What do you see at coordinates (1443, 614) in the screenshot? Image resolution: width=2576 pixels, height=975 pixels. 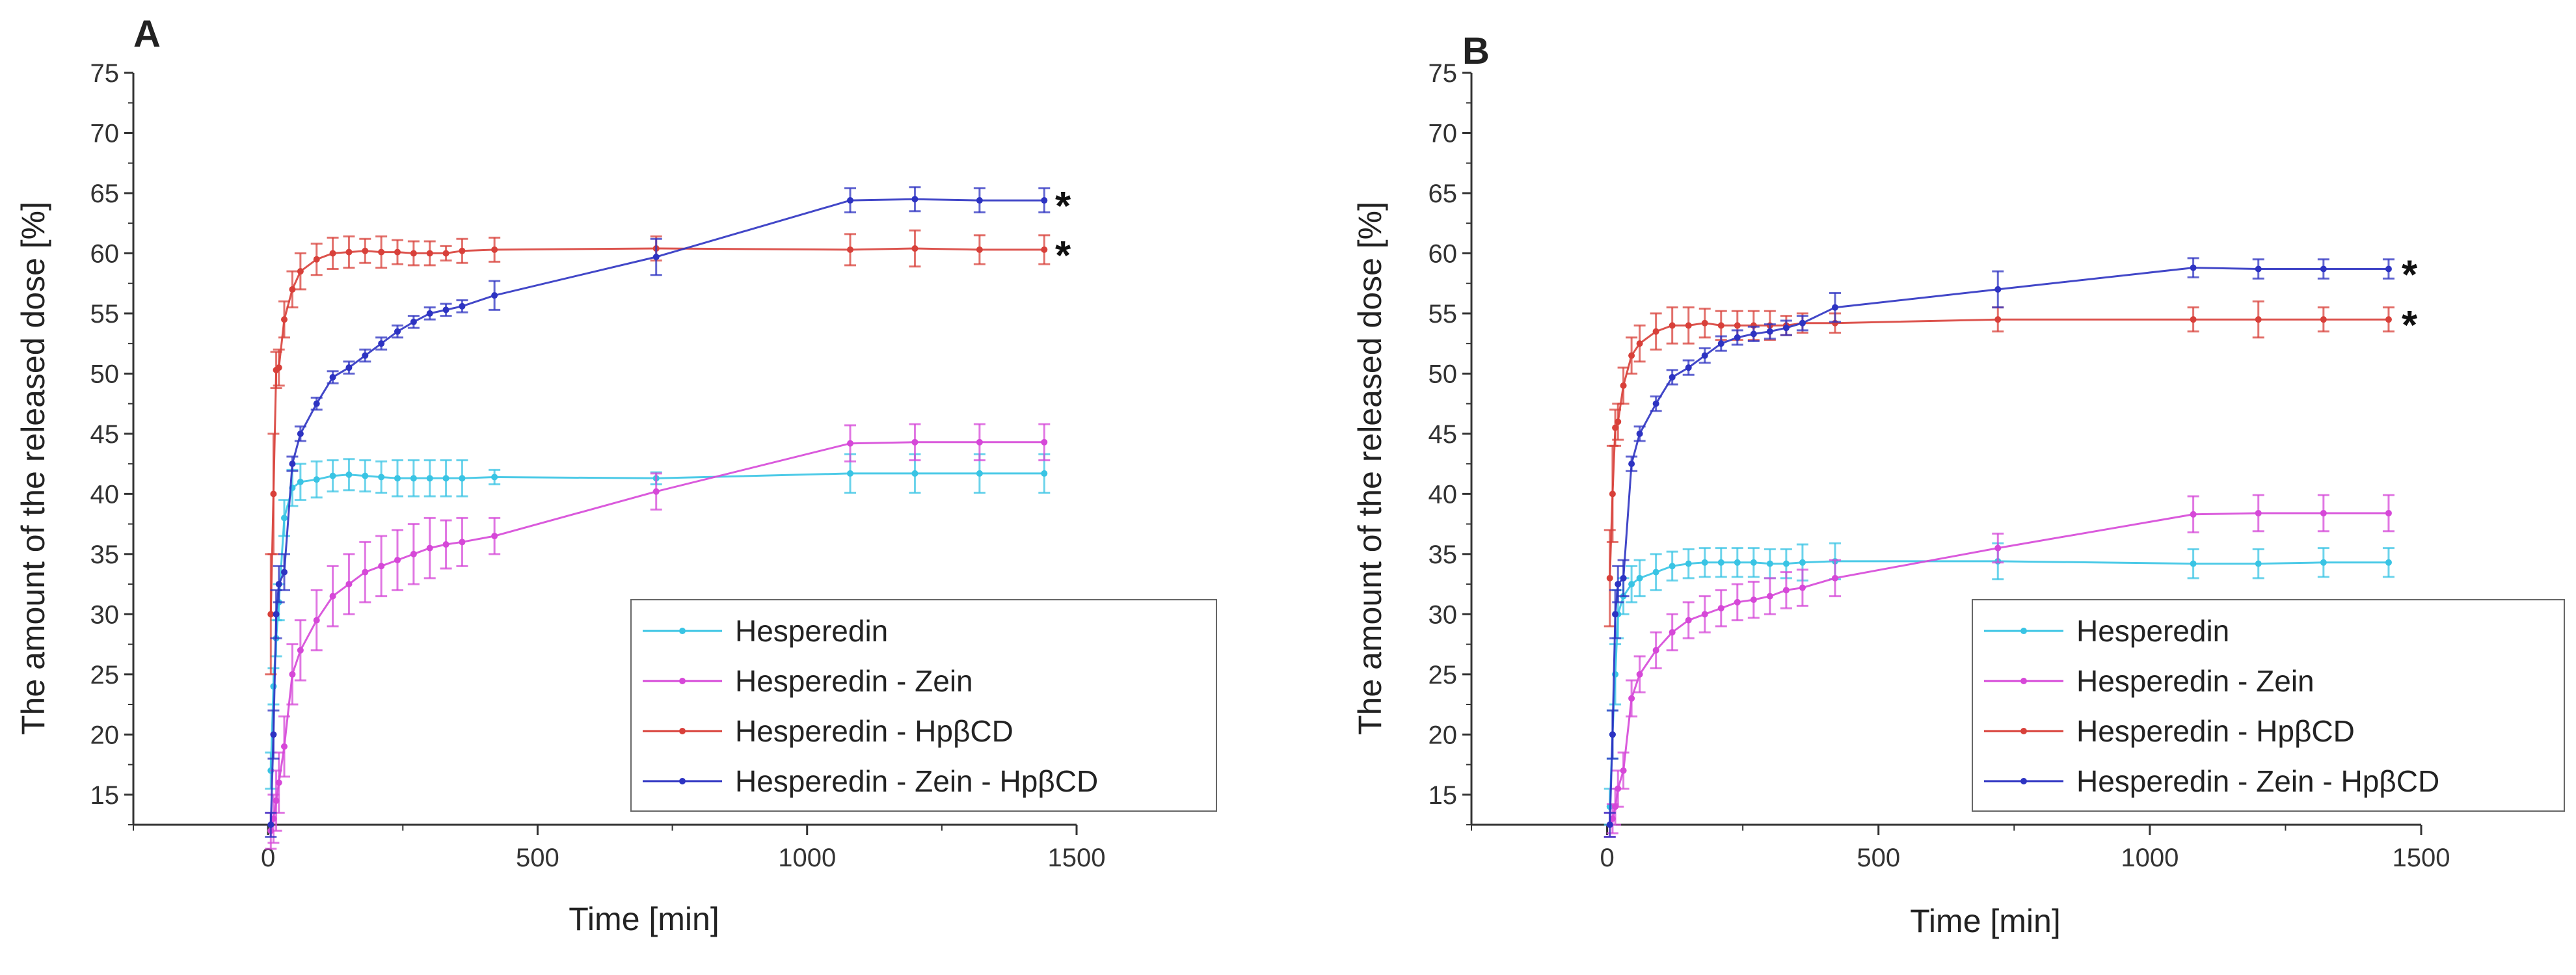 I see `y-tick-label: 30` at bounding box center [1443, 614].